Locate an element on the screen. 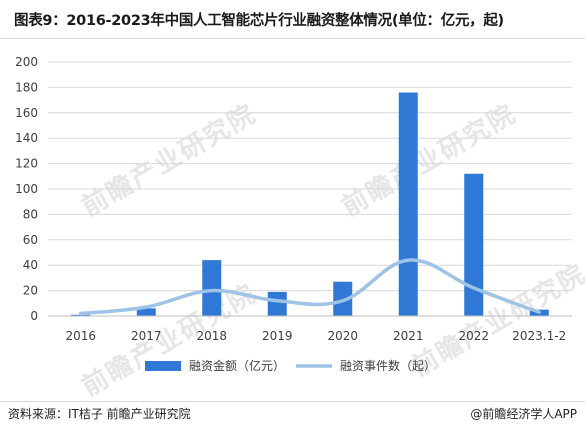 Image resolution: width=585 pixels, height=435 pixels. x-tick-label: 2021 is located at coordinates (408, 336).